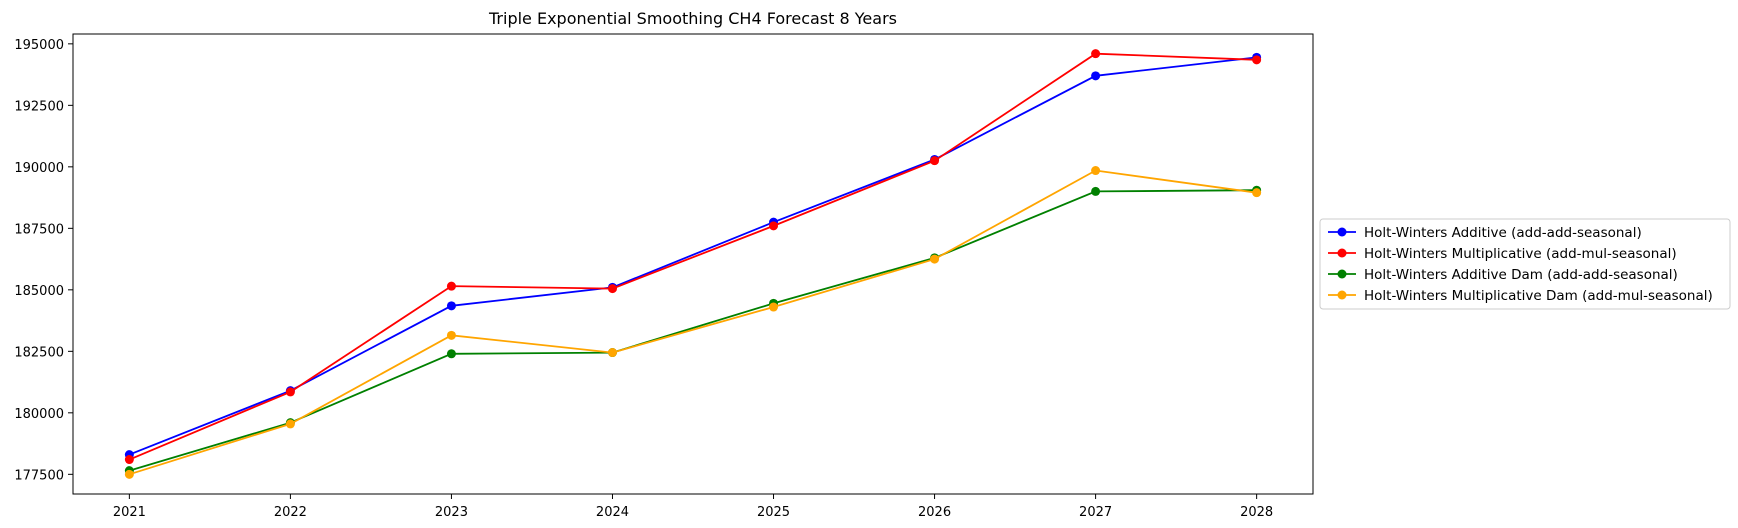  I want to click on y-tick-label: 195000, so click(39, 45).